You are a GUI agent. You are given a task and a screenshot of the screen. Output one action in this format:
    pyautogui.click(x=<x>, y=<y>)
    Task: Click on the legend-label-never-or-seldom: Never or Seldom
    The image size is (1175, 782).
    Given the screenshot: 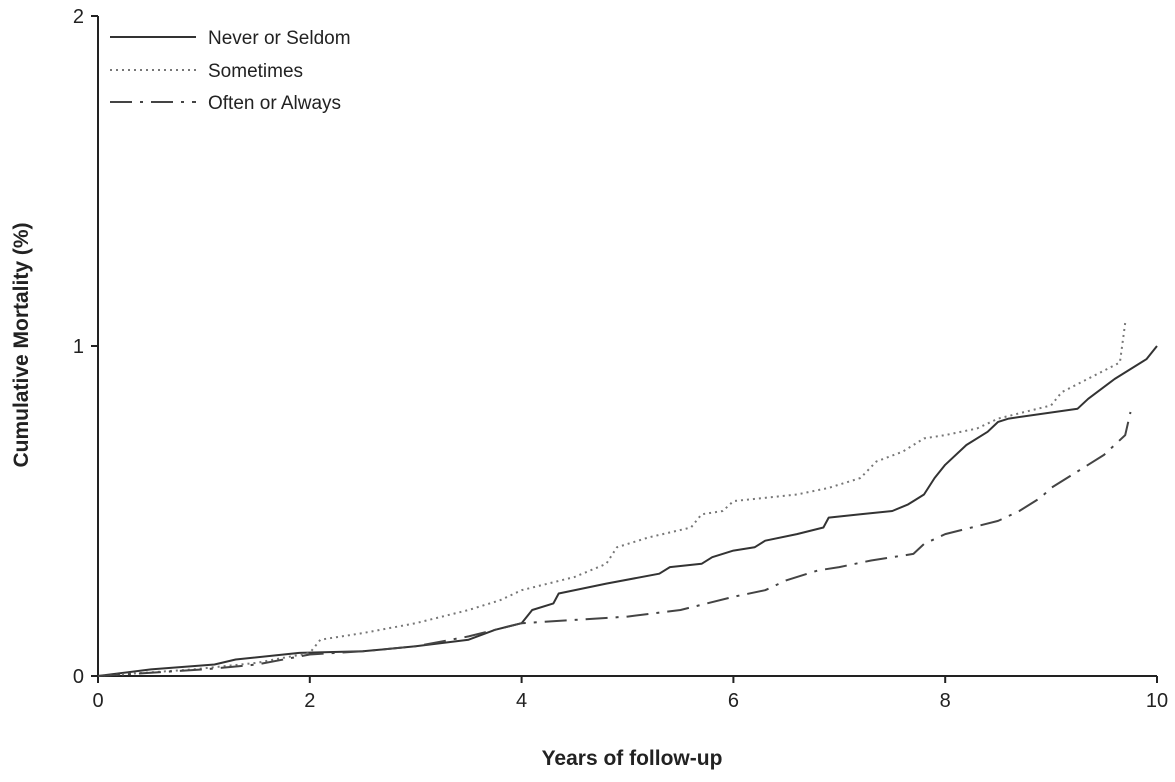 What is the action you would take?
    pyautogui.click(x=279, y=38)
    